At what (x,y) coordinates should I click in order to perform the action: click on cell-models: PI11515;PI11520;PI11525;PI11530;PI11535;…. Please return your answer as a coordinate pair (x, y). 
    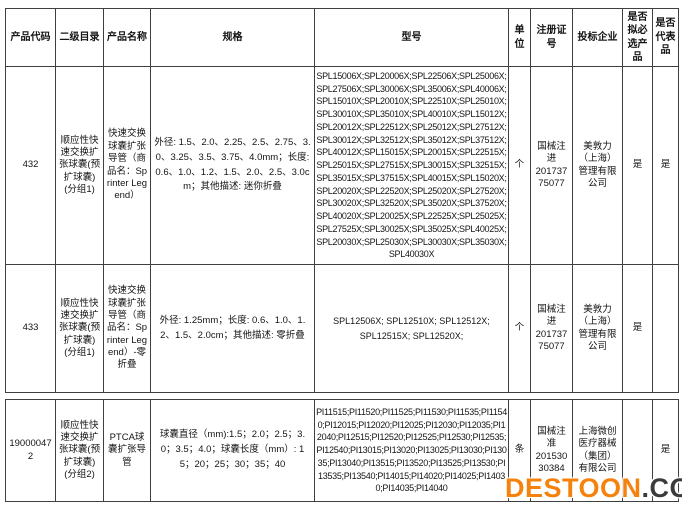
    Looking at the image, I should click on (411, 450).